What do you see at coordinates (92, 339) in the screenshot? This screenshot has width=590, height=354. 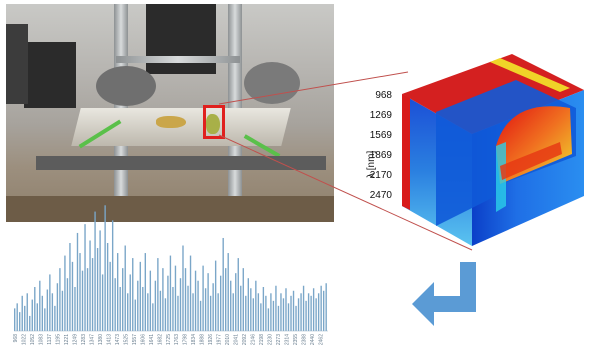 I see `x-tick-label: 1347` at bounding box center [92, 339].